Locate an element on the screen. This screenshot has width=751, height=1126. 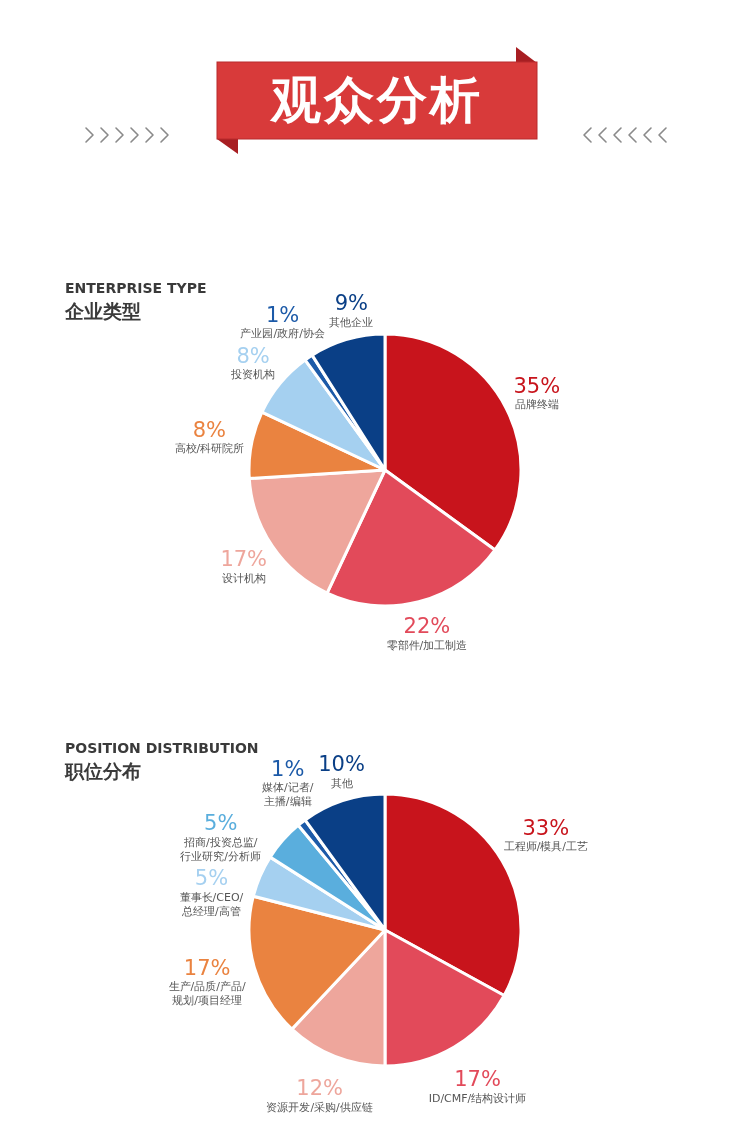
slice-label: 产业园/政府/协会 is located at coordinates (282, 334).